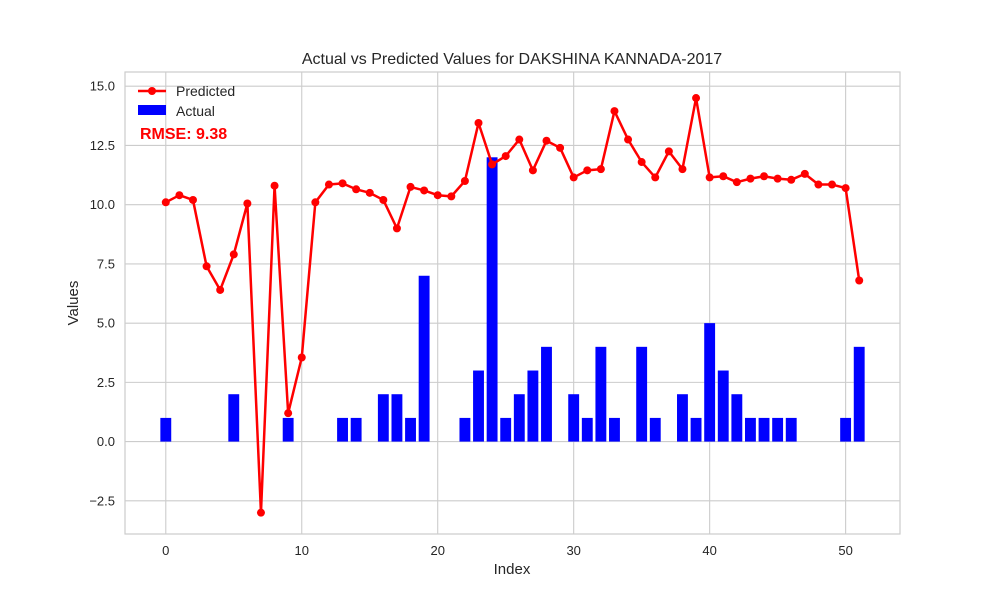 The image size is (1000, 600). Describe the element at coordinates (183, 134) in the screenshot. I see `rmse-annotation: RMSE: 9.38` at that location.